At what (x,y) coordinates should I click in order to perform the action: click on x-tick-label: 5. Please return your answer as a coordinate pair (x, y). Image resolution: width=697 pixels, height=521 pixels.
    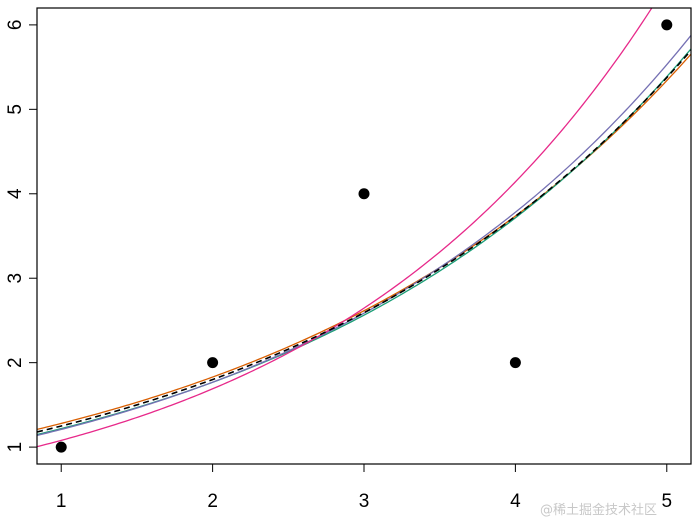
    Looking at the image, I should click on (666, 501).